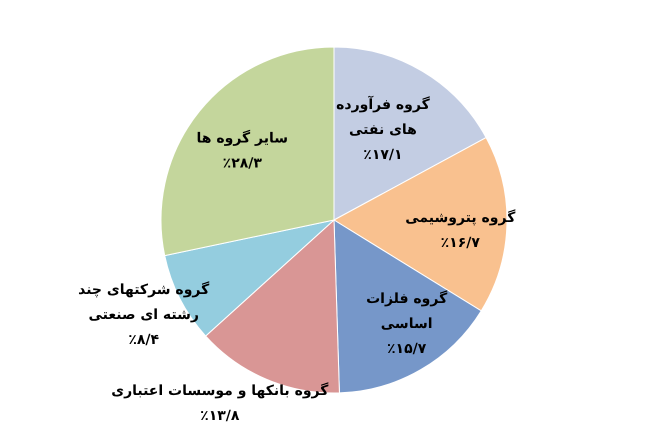 The image size is (667, 433). I want to click on data-label: ٪۱۵/۷, so click(407, 348).